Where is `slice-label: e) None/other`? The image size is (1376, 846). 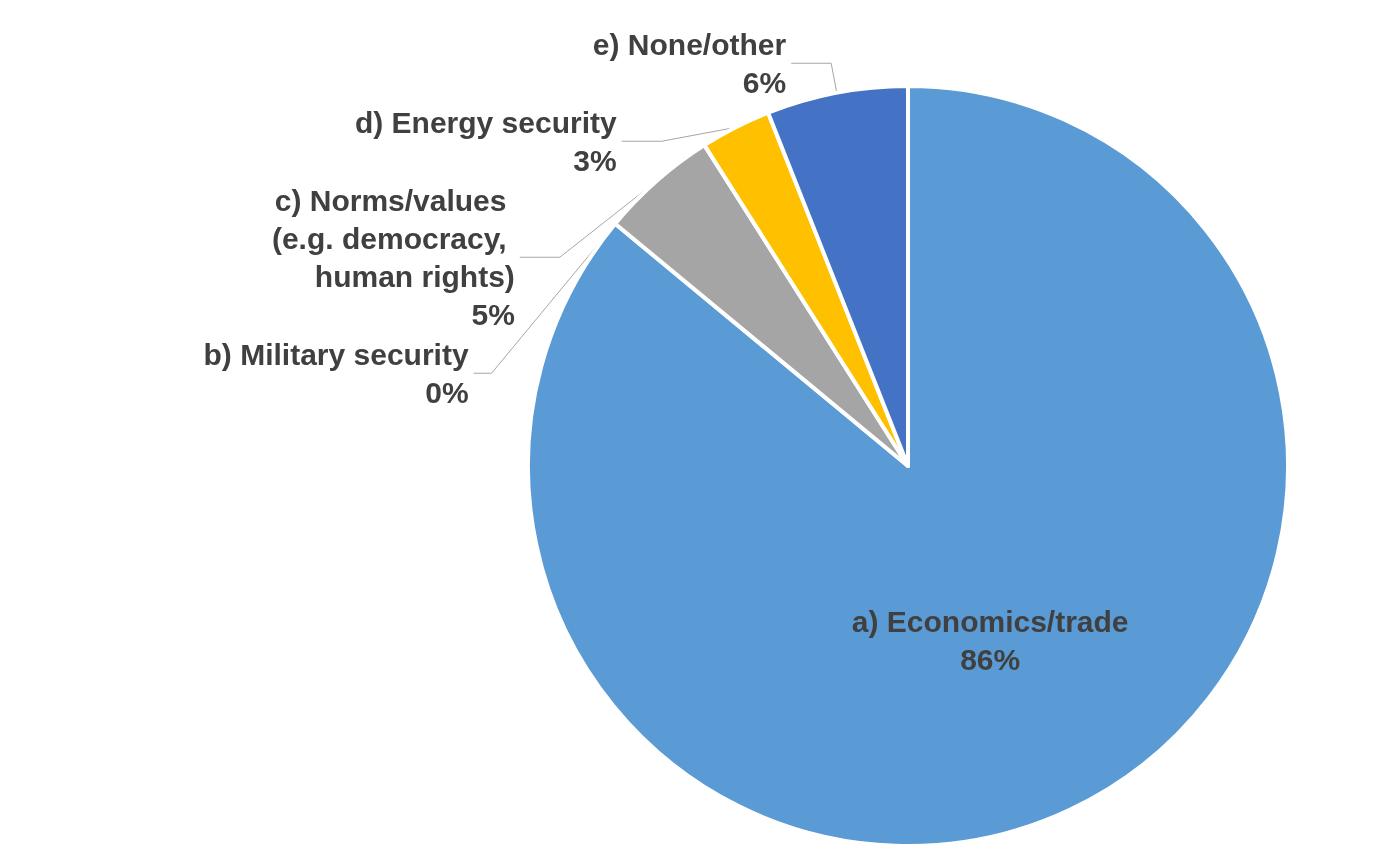 slice-label: e) None/other is located at coordinates (689, 44).